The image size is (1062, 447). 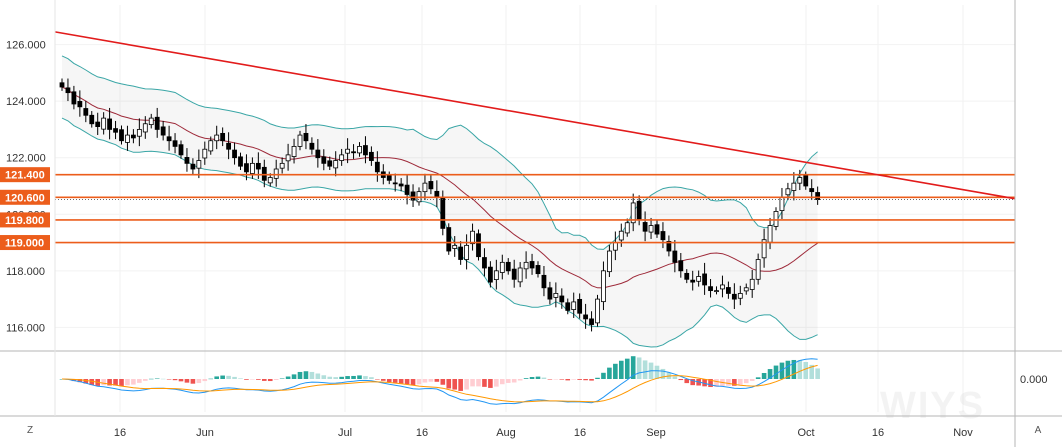 I want to click on auto-scale-button: A, so click(x=1038, y=430).